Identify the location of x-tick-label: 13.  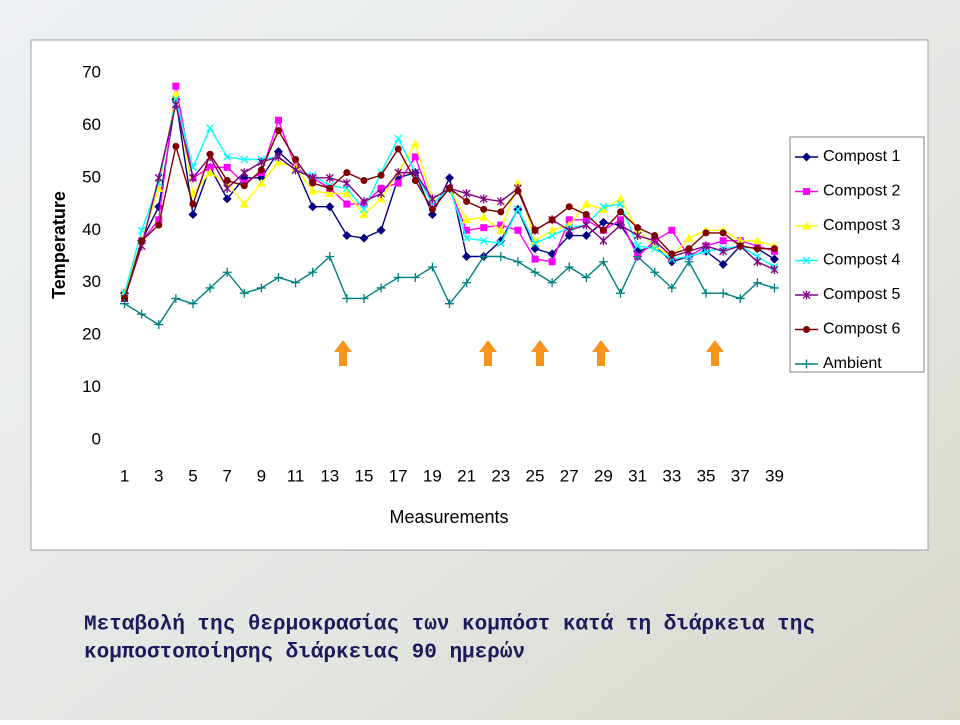
(329, 475).